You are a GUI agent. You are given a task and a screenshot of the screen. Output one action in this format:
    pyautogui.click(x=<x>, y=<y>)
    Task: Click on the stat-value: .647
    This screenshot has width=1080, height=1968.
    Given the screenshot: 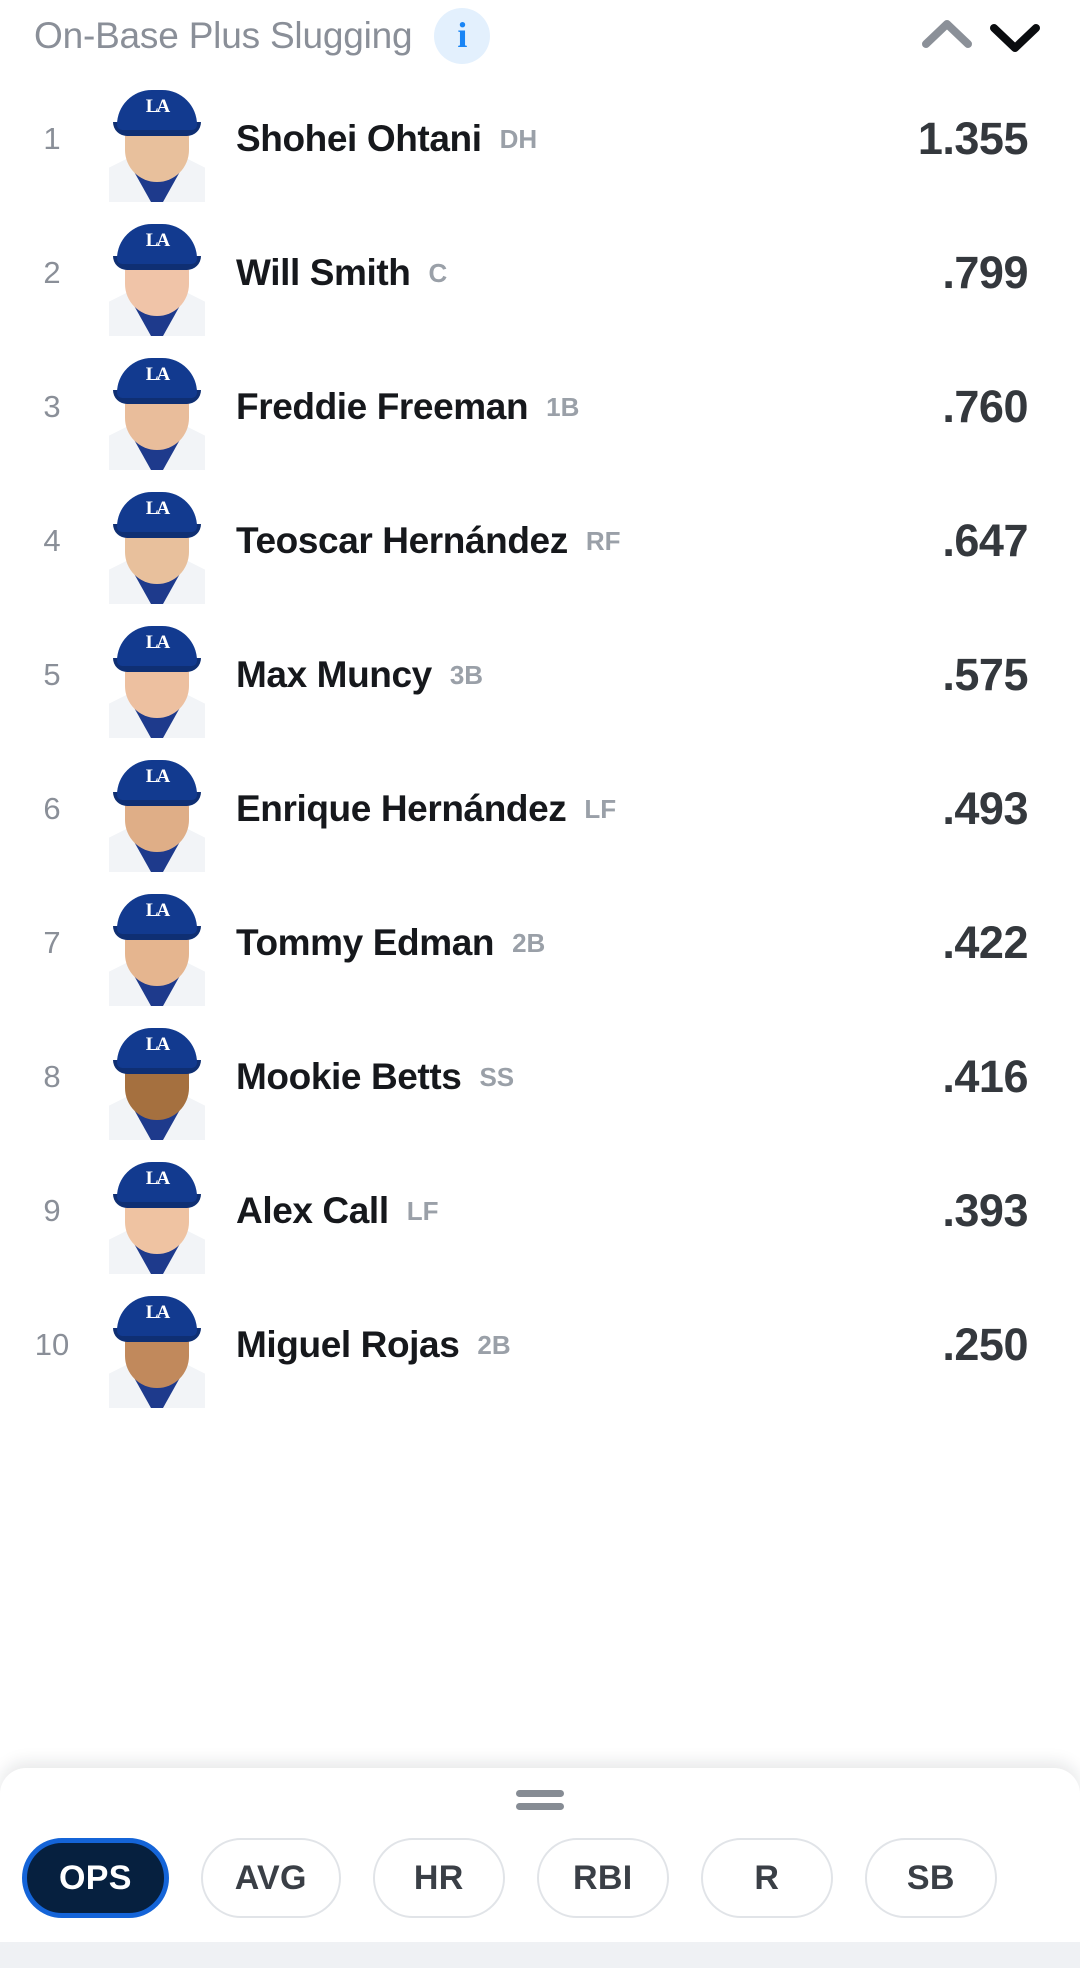 What is the action you would take?
    pyautogui.click(x=985, y=540)
    